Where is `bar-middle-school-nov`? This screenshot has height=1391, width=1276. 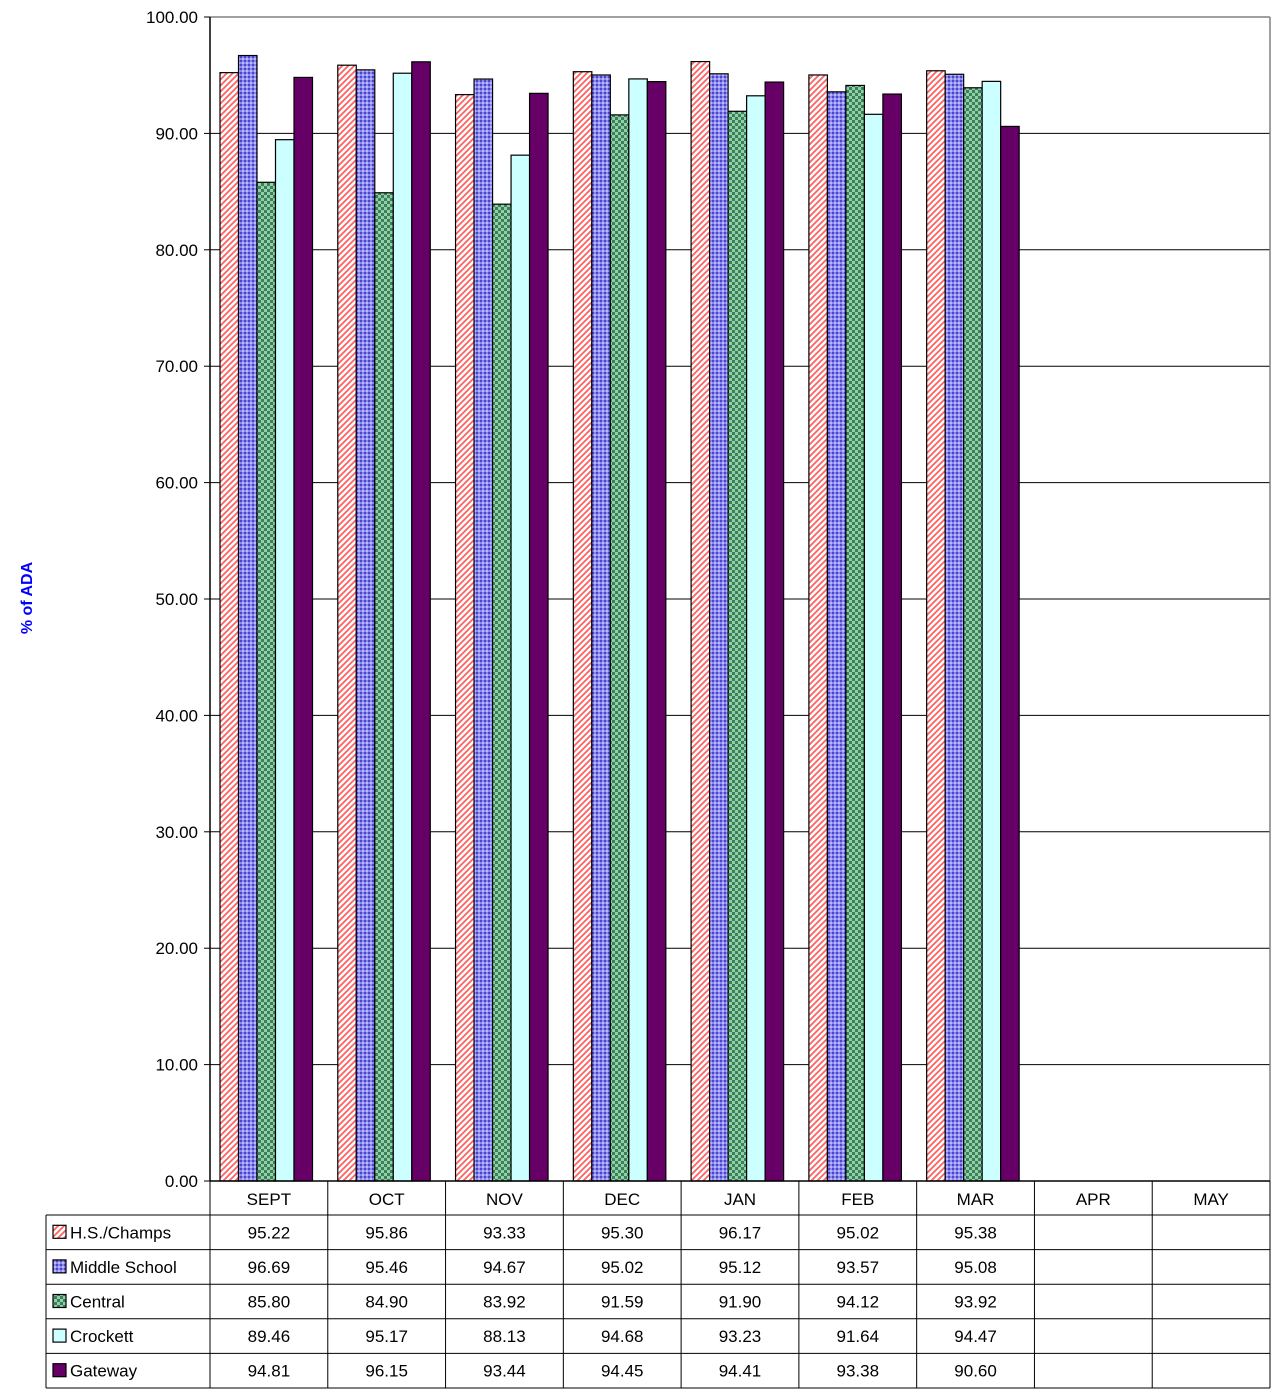
bar-middle-school-nov is located at coordinates (483, 630).